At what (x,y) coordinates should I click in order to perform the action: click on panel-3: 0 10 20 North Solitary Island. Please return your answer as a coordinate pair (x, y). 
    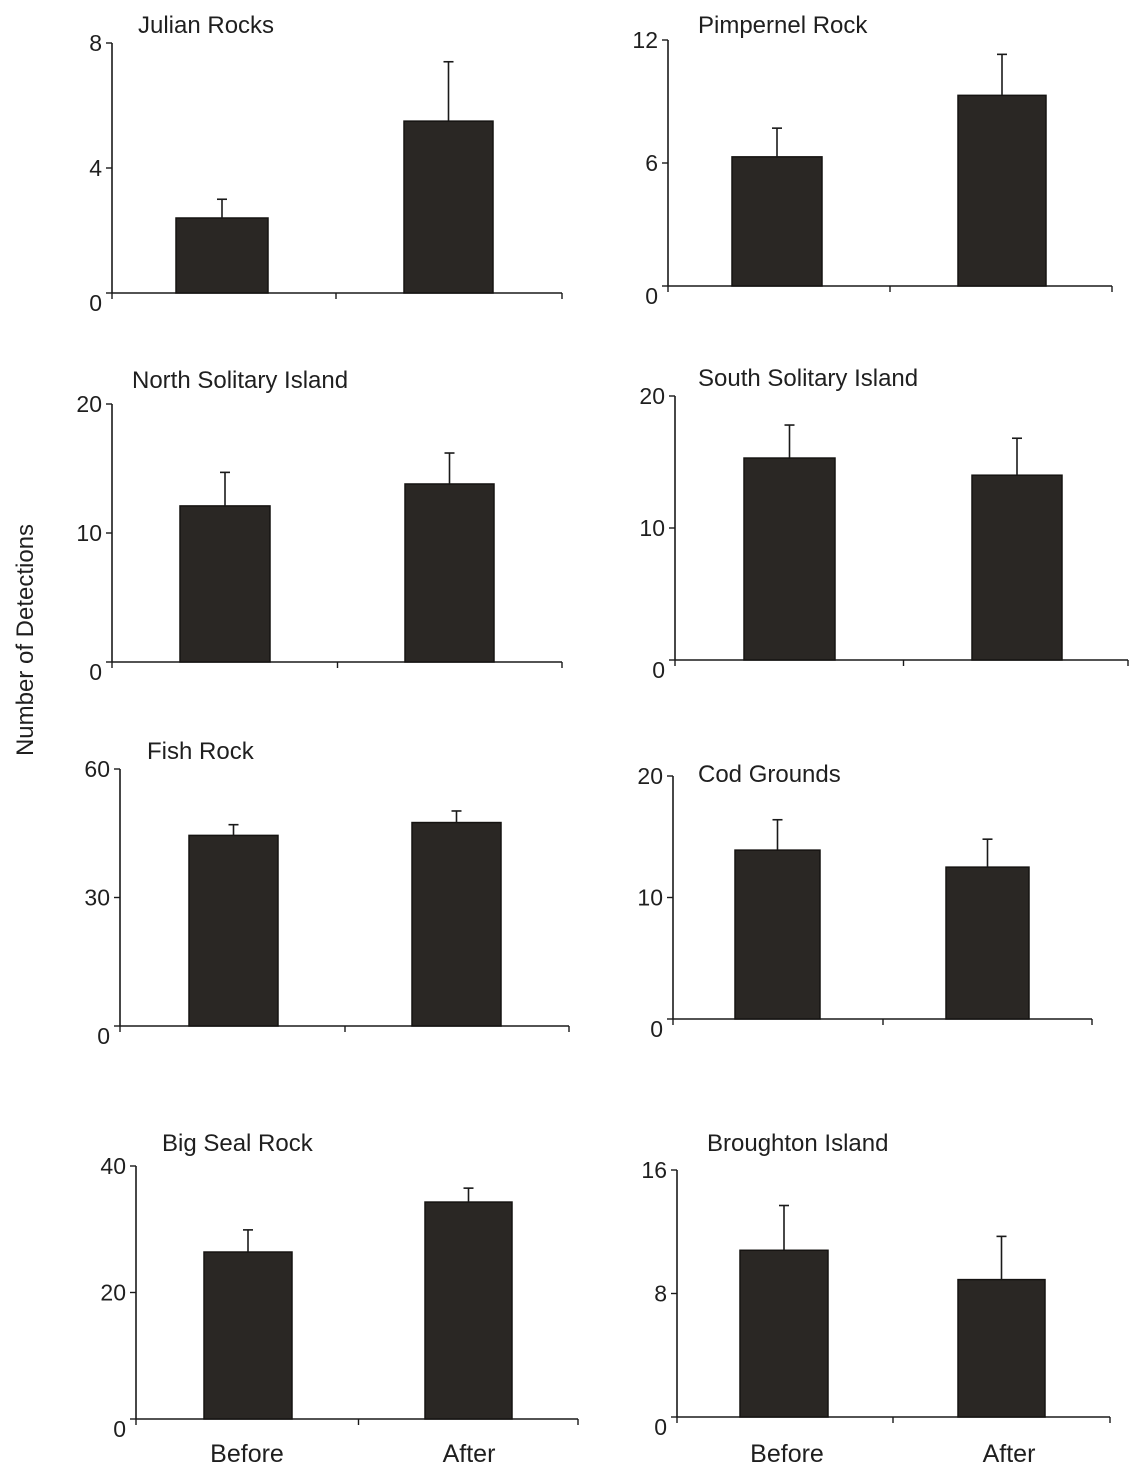
    Looking at the image, I should click on (319, 526).